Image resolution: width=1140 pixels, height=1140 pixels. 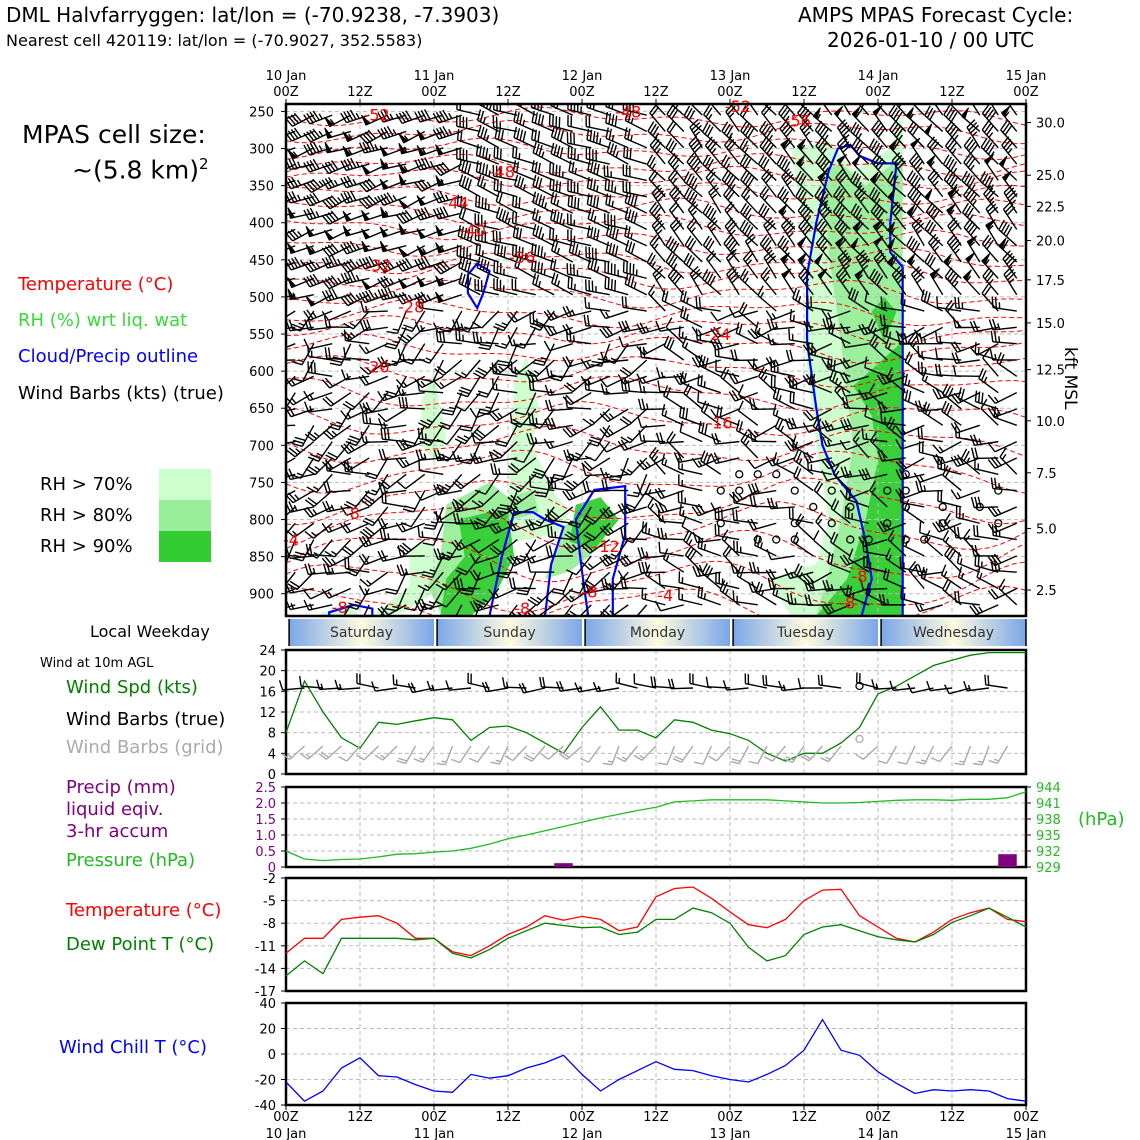 I want to click on surface-wind-barb, so click(x=404, y=686).